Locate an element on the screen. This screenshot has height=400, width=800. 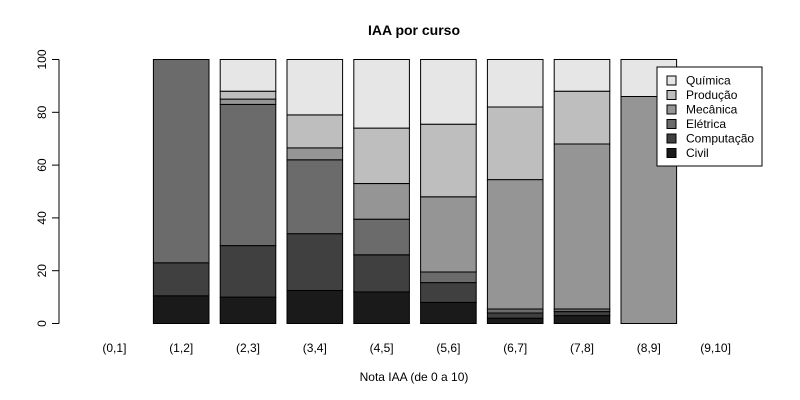
x-tick-label: (6,7] is located at coordinates (515, 348).